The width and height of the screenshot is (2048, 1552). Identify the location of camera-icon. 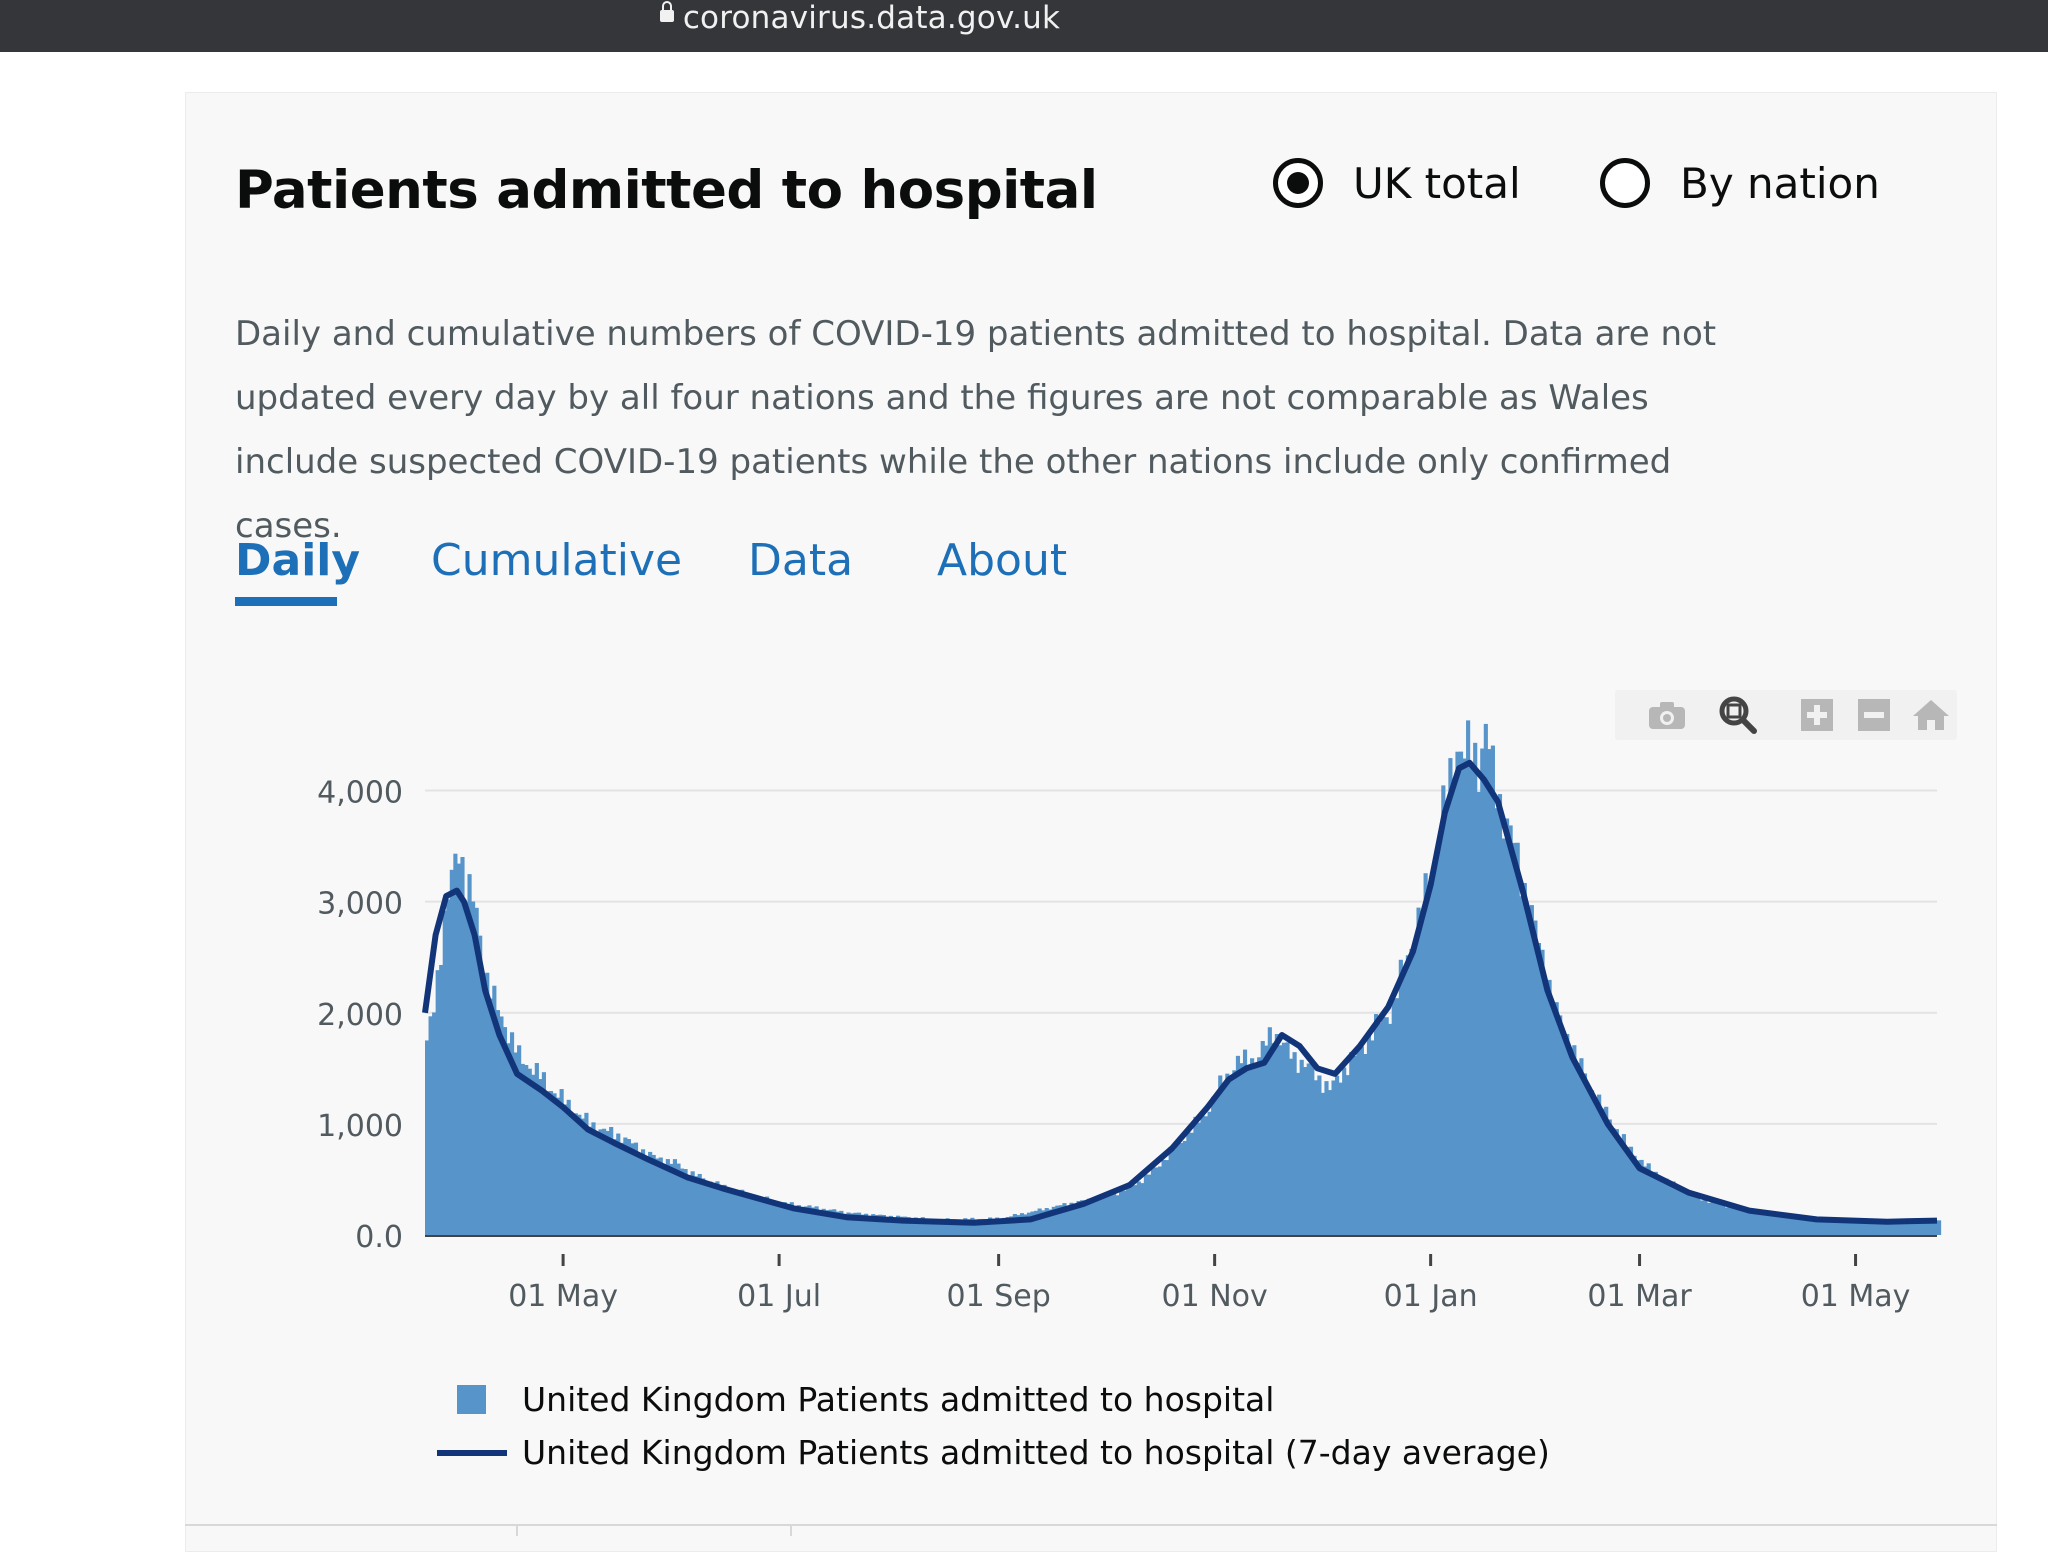
(1667, 715).